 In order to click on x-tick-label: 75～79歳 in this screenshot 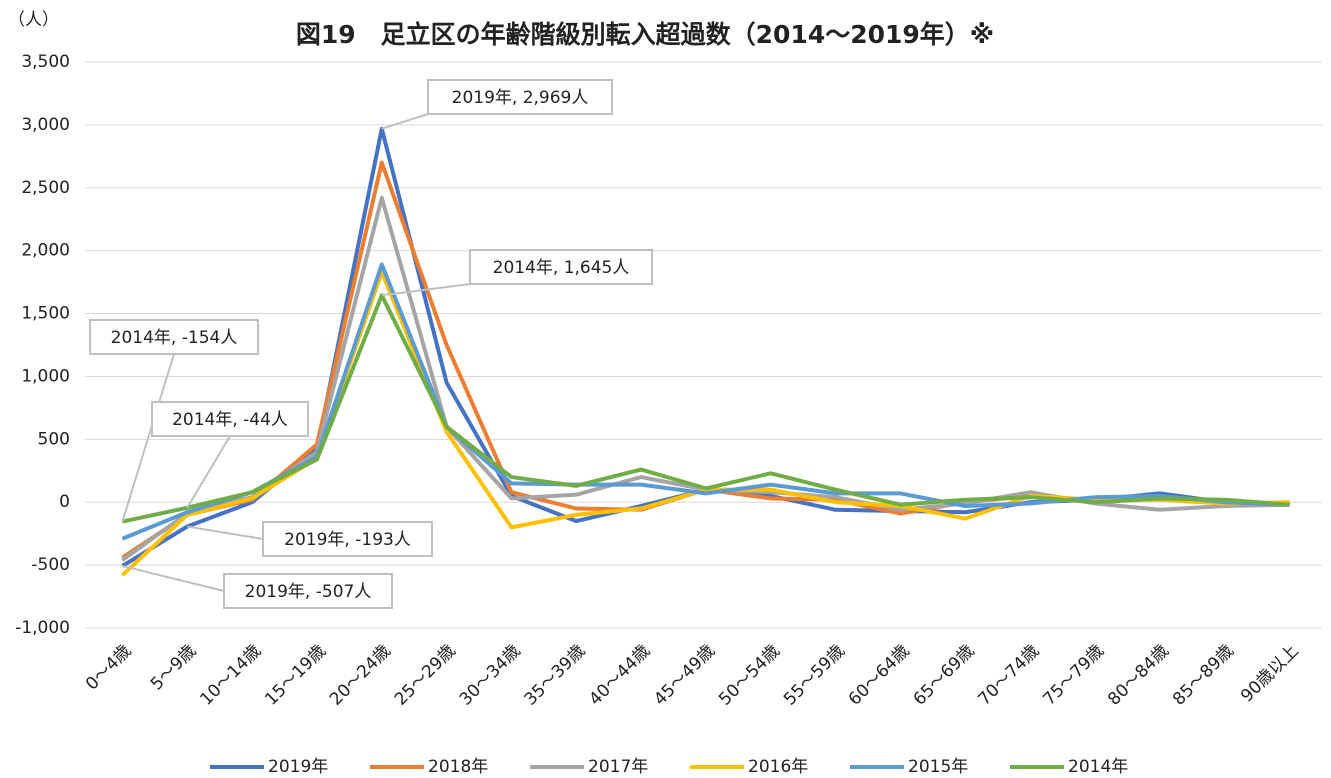, I will do `click(1073, 675)`.